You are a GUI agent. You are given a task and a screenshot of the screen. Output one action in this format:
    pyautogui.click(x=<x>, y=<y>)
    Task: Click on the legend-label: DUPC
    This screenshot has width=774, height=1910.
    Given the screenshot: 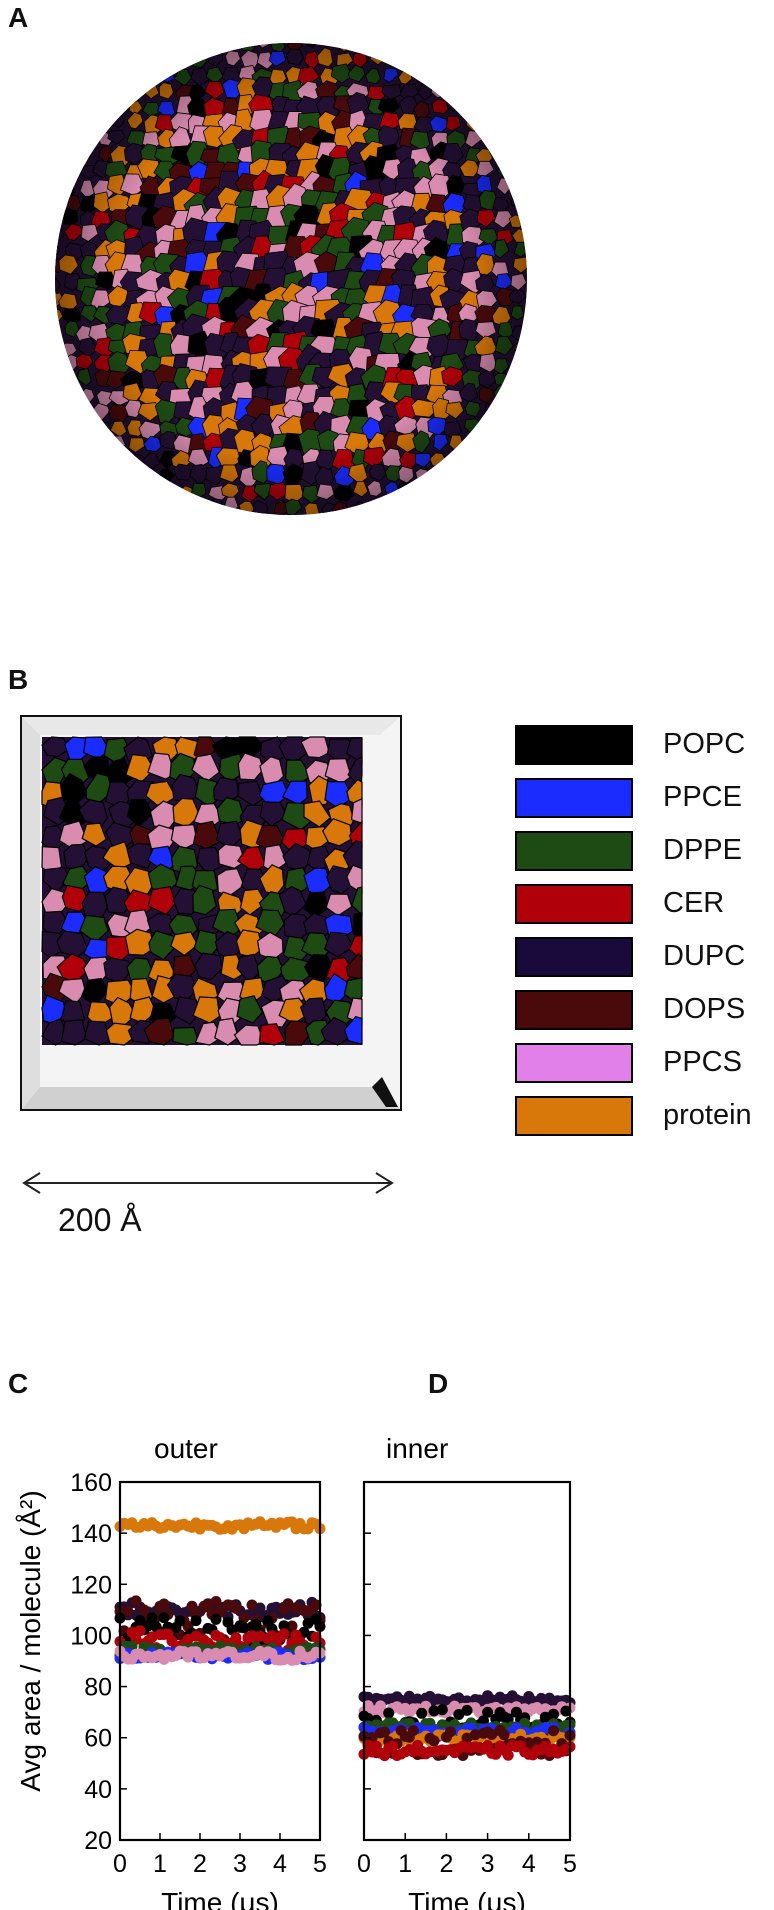 What is the action you would take?
    pyautogui.click(x=704, y=956)
    